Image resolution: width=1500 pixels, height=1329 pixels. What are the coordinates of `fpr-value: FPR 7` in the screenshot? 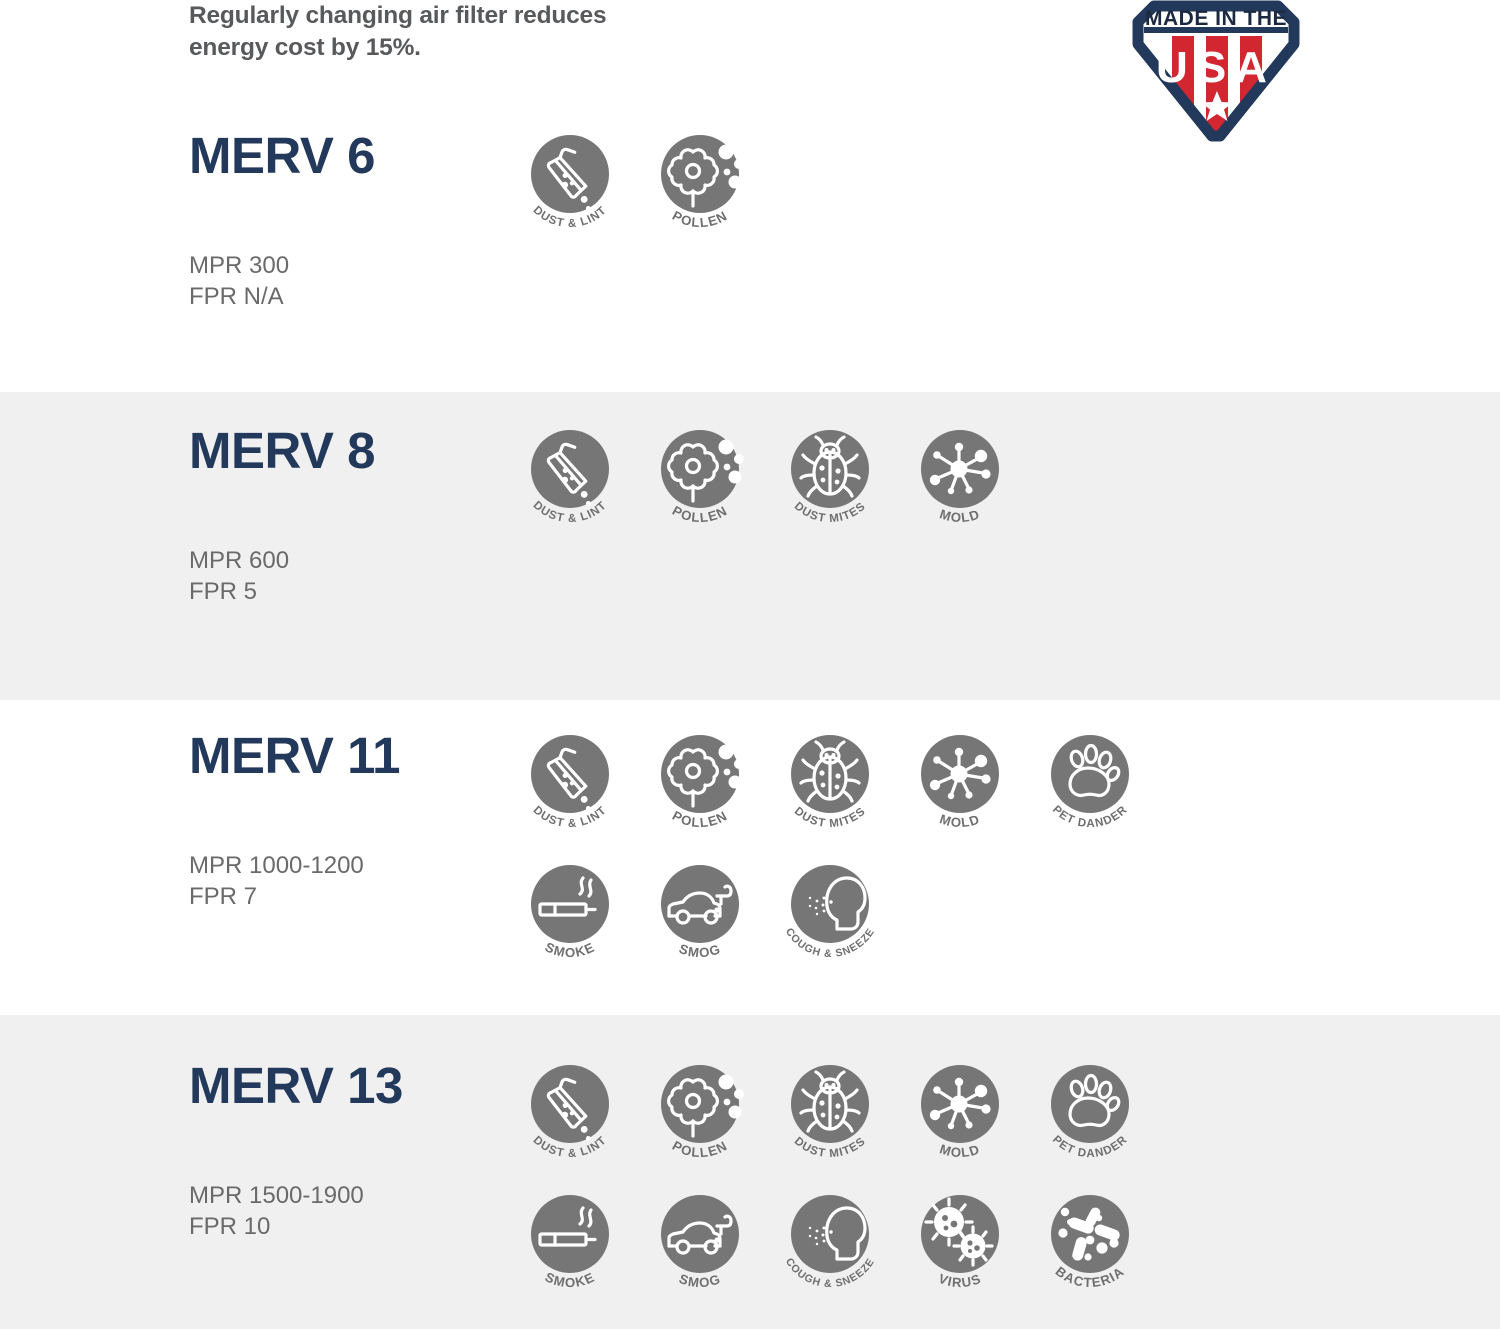 It's located at (223, 897).